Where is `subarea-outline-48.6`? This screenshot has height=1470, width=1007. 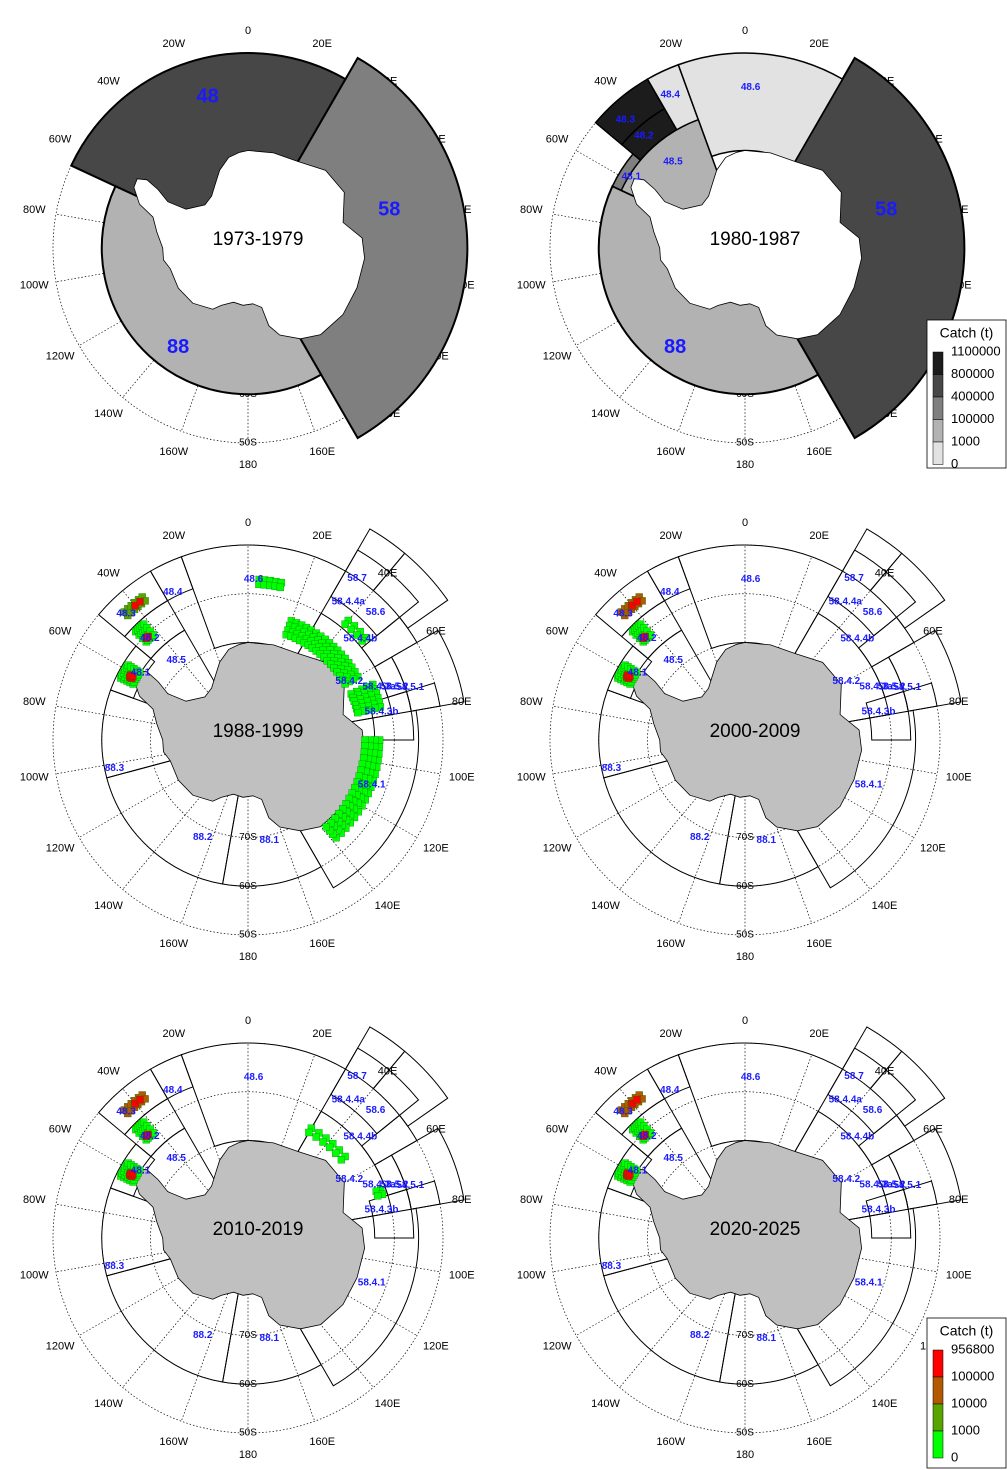
subarea-outline-48.6 is located at coordinates (263, 1098).